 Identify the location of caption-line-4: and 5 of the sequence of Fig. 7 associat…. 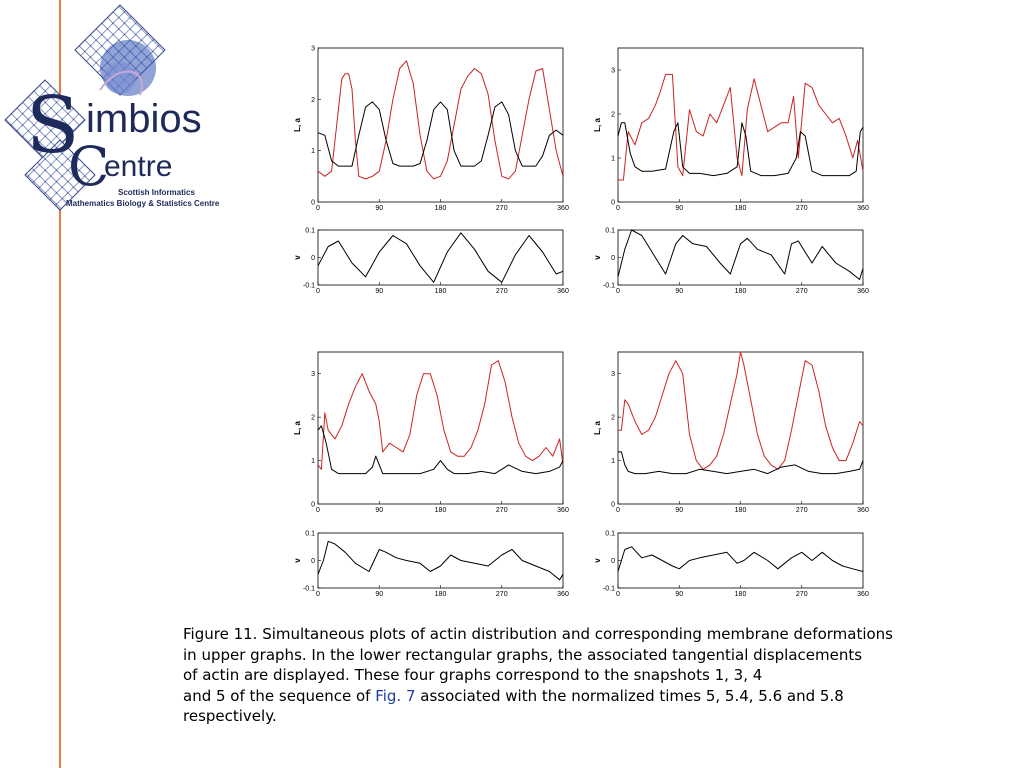
(583, 696).